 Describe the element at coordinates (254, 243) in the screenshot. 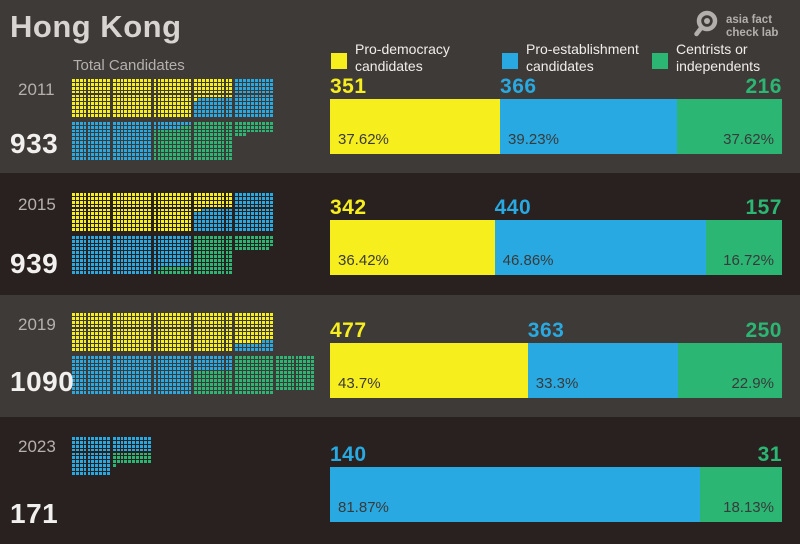

I see `waffle-block` at that location.